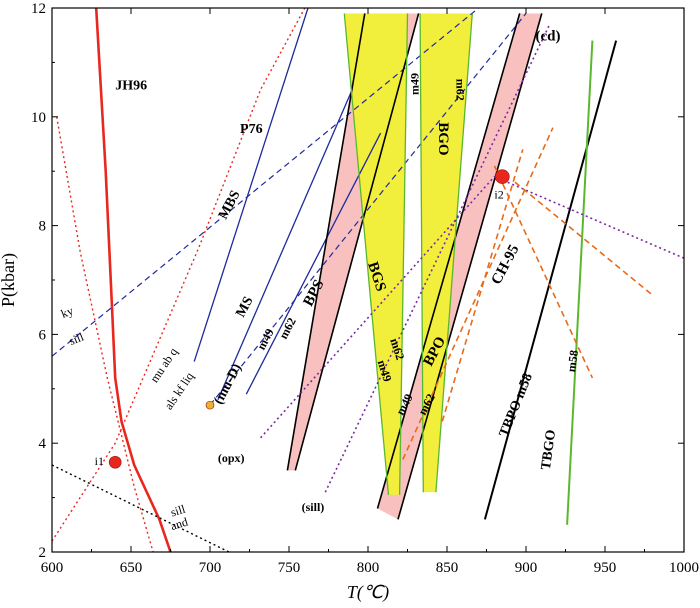 This screenshot has height=608, width=700. Describe the element at coordinates (115, 462) in the screenshot. I see `point-i1` at that location.